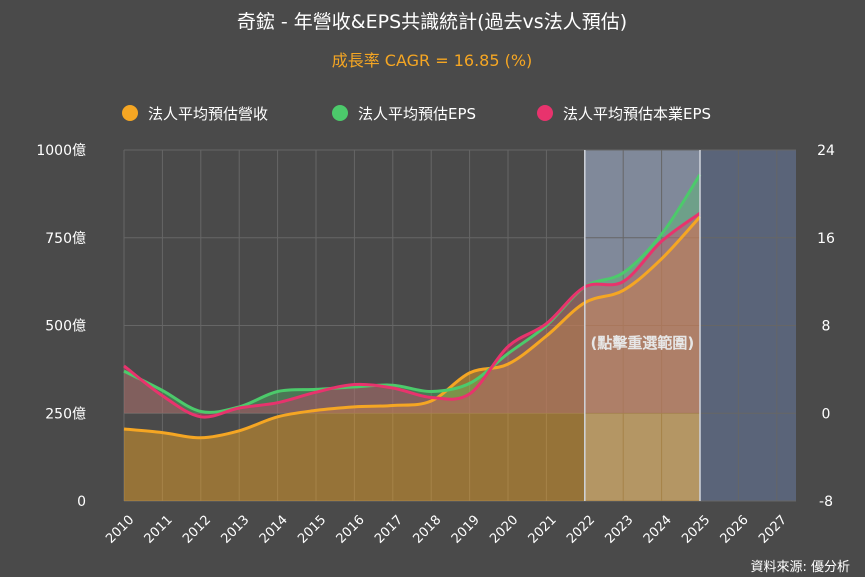 The image size is (865, 577). What do you see at coordinates (773, 530) in the screenshot?
I see `x-tick-label: 2027` at bounding box center [773, 530].